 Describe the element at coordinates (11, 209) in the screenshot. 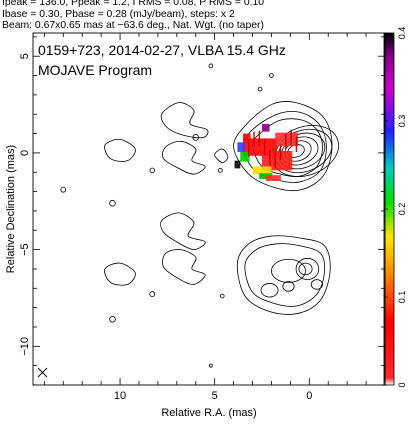

I see `y-axis-title: Relative Declination (mas)` at that location.